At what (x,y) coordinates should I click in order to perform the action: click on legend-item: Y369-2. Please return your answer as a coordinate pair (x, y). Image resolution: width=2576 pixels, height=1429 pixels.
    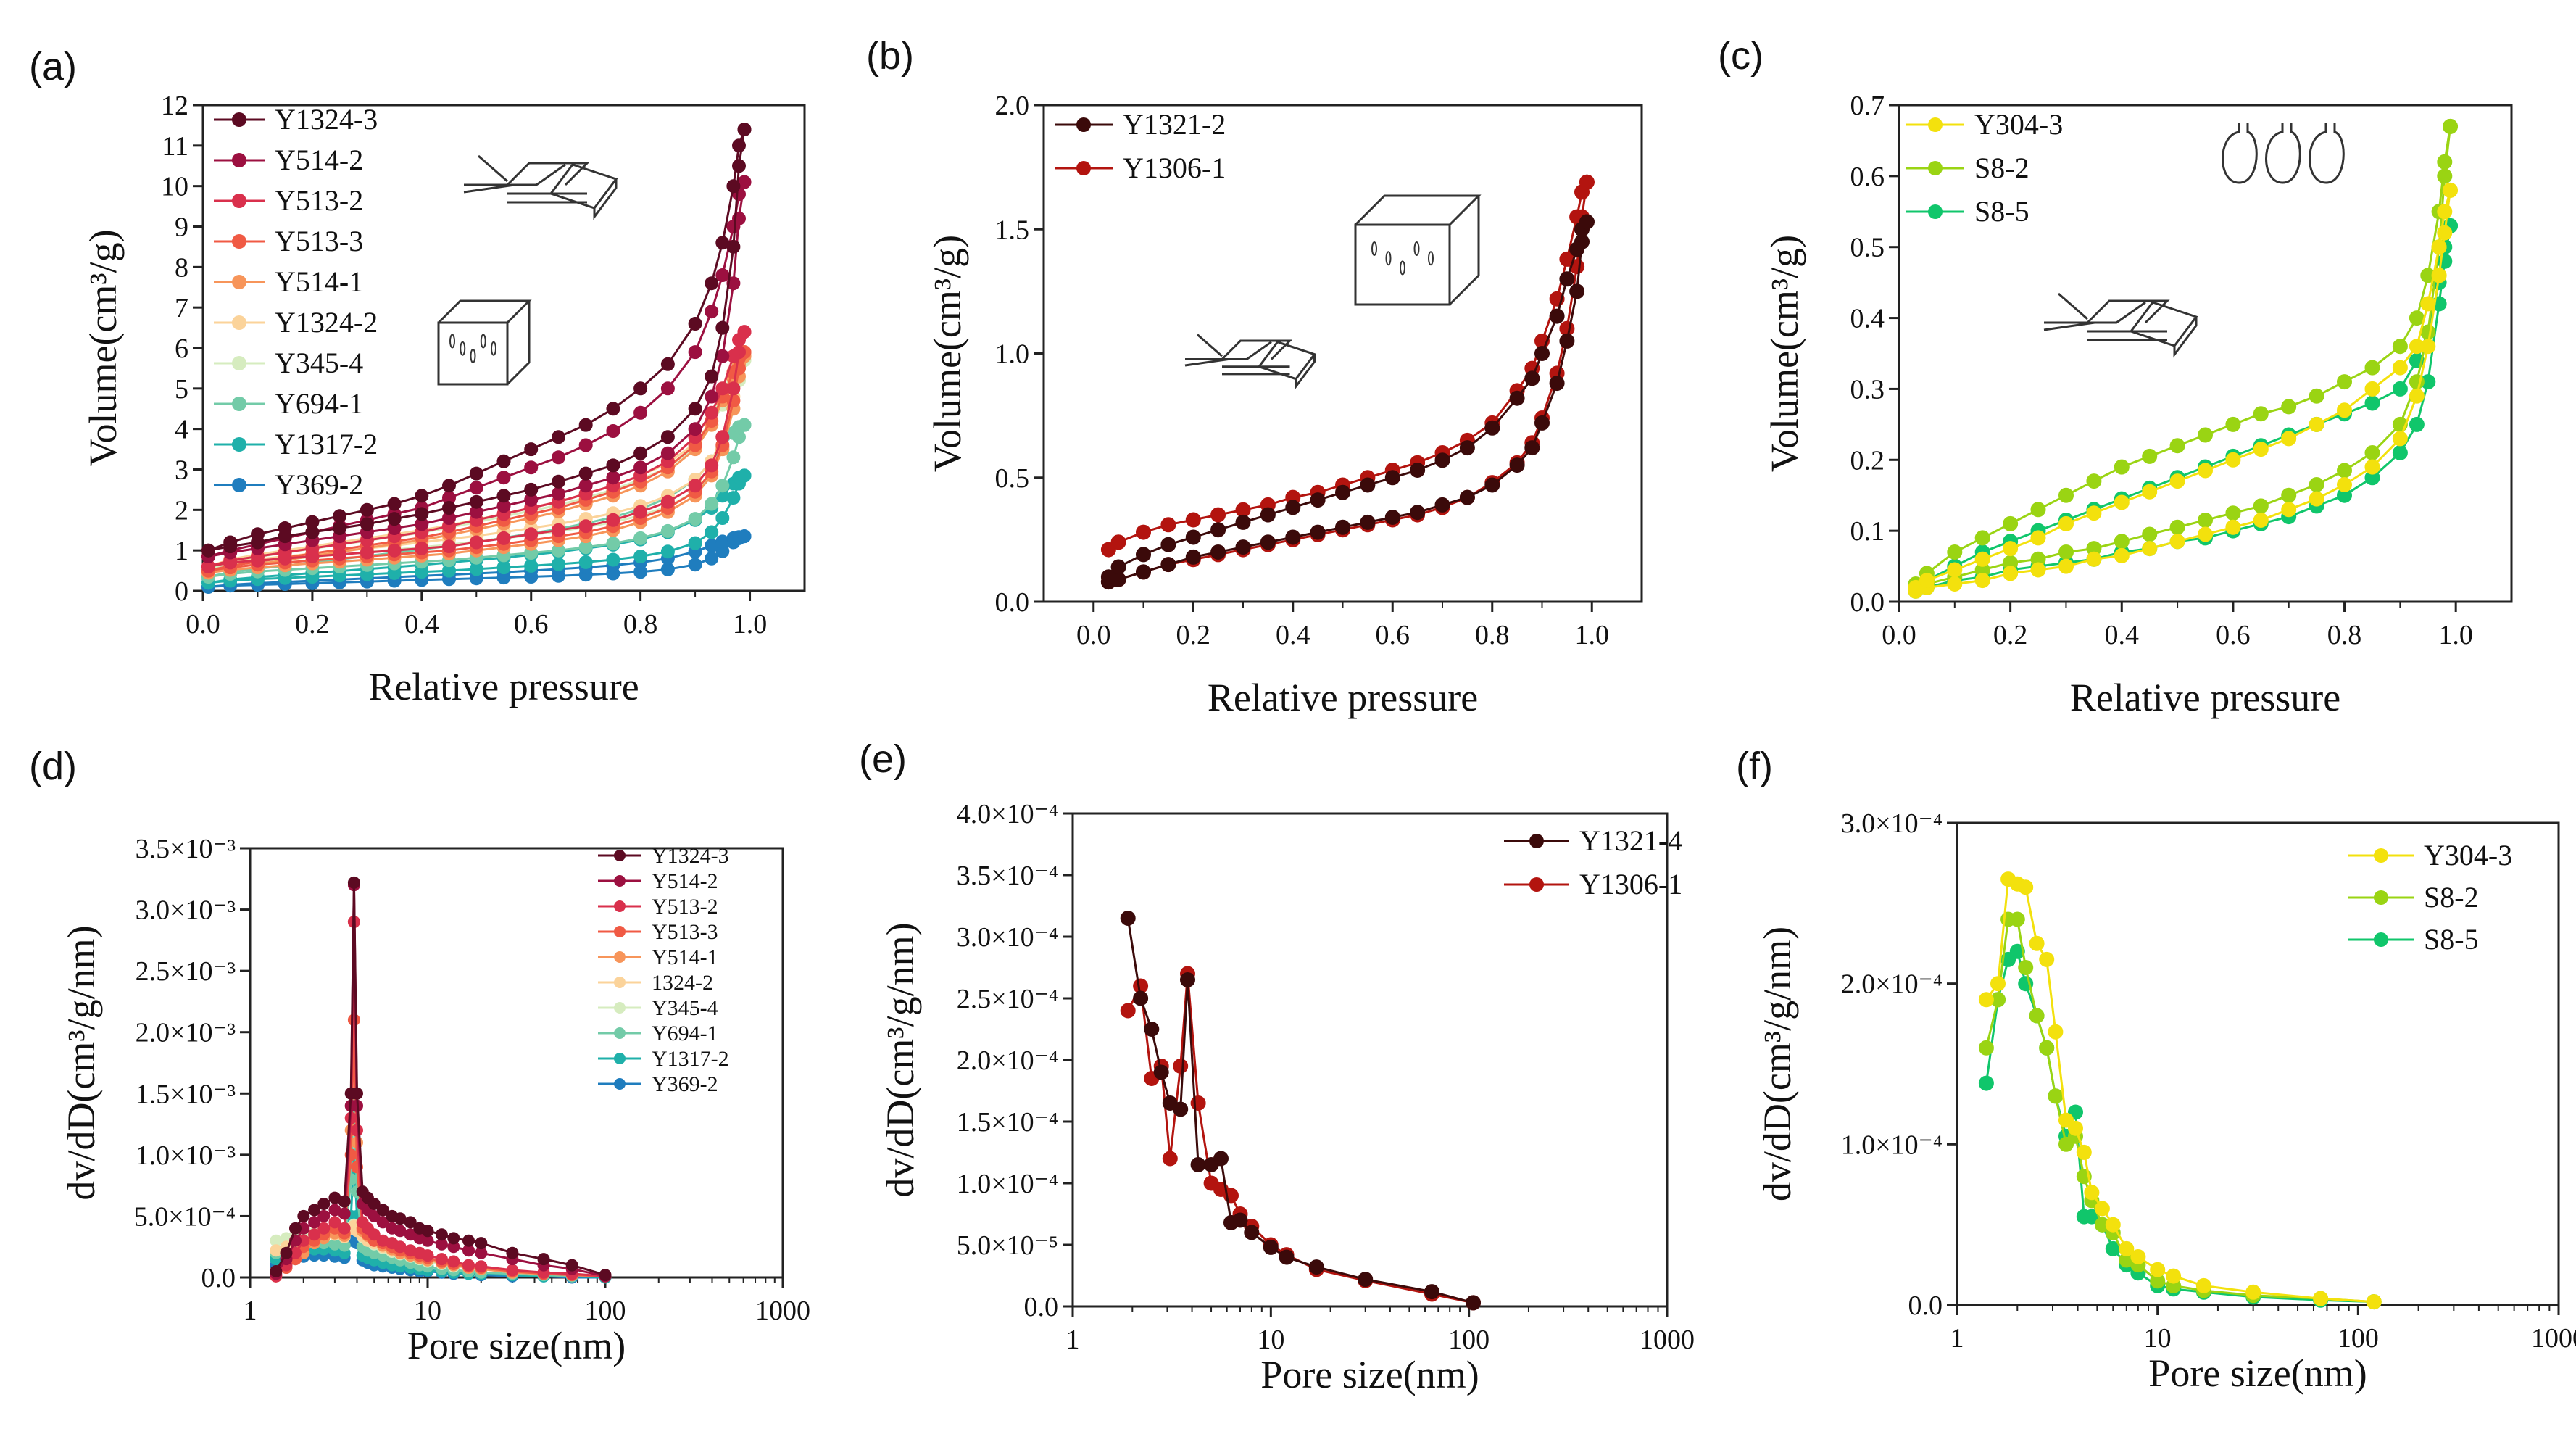
    Looking at the image, I should click on (288, 485).